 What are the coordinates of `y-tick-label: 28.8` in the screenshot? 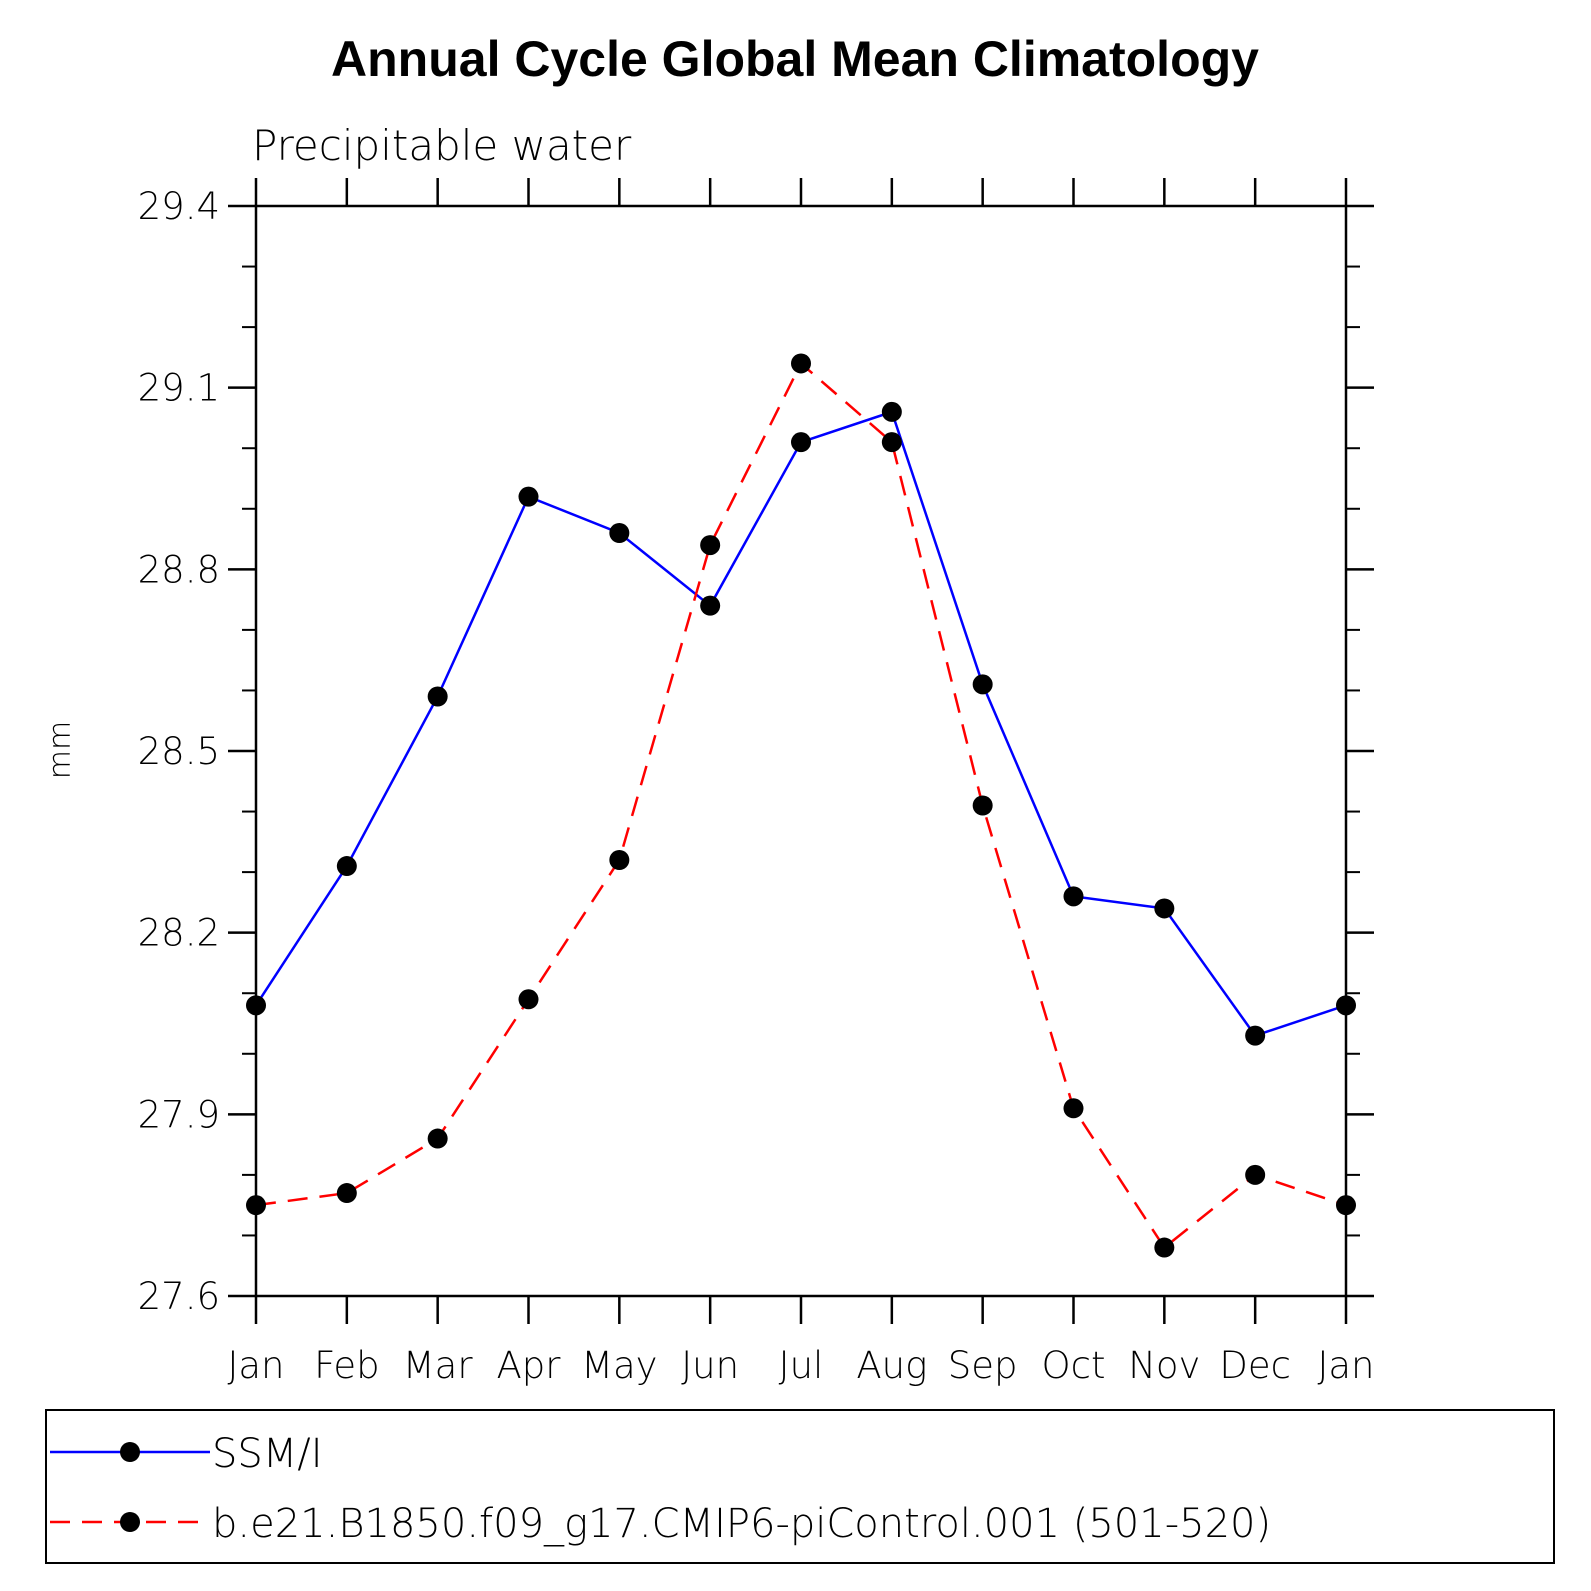 It's located at (179, 569).